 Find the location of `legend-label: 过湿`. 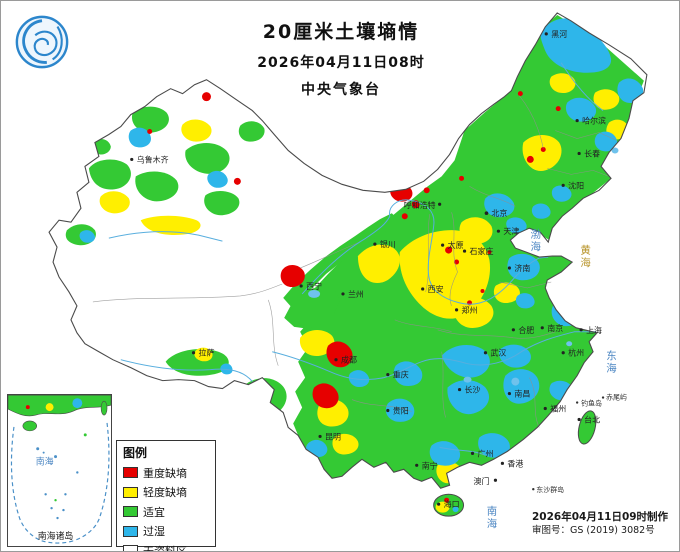

legend-label: 过湿 is located at coordinates (154, 531).